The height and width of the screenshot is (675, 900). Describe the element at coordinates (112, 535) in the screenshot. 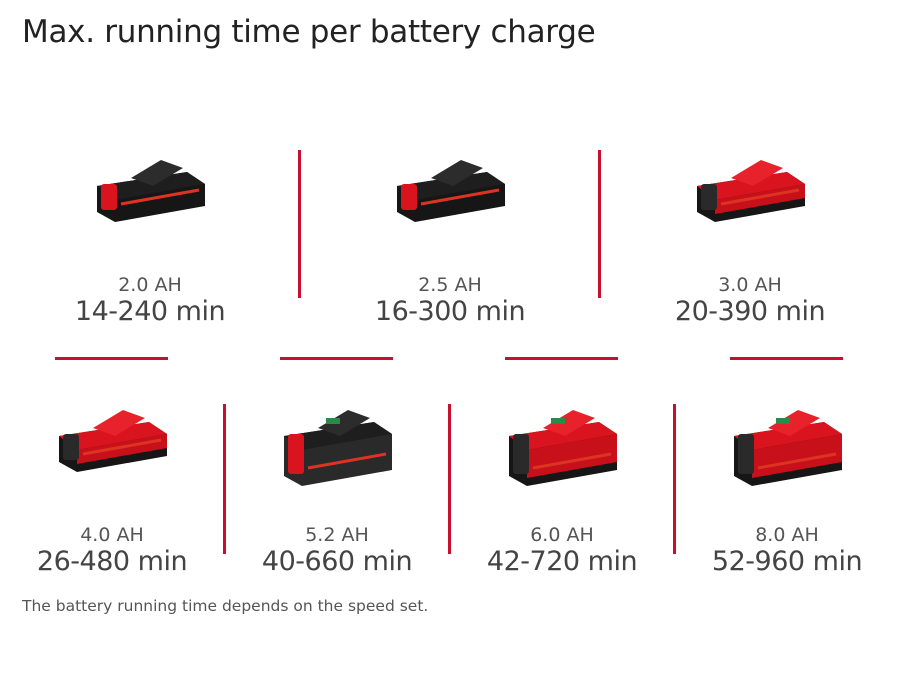

I see `battery-capacity: 4.0 AH` at that location.